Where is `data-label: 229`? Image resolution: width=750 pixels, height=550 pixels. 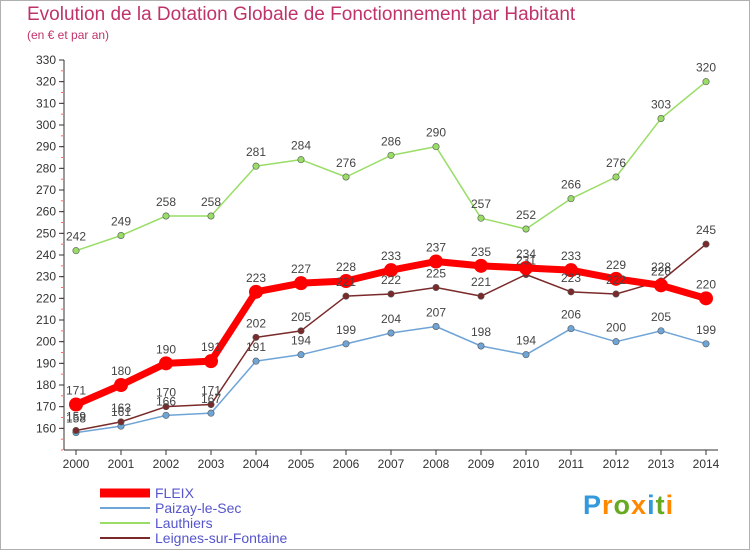
data-label: 229 is located at coordinates (616, 265).